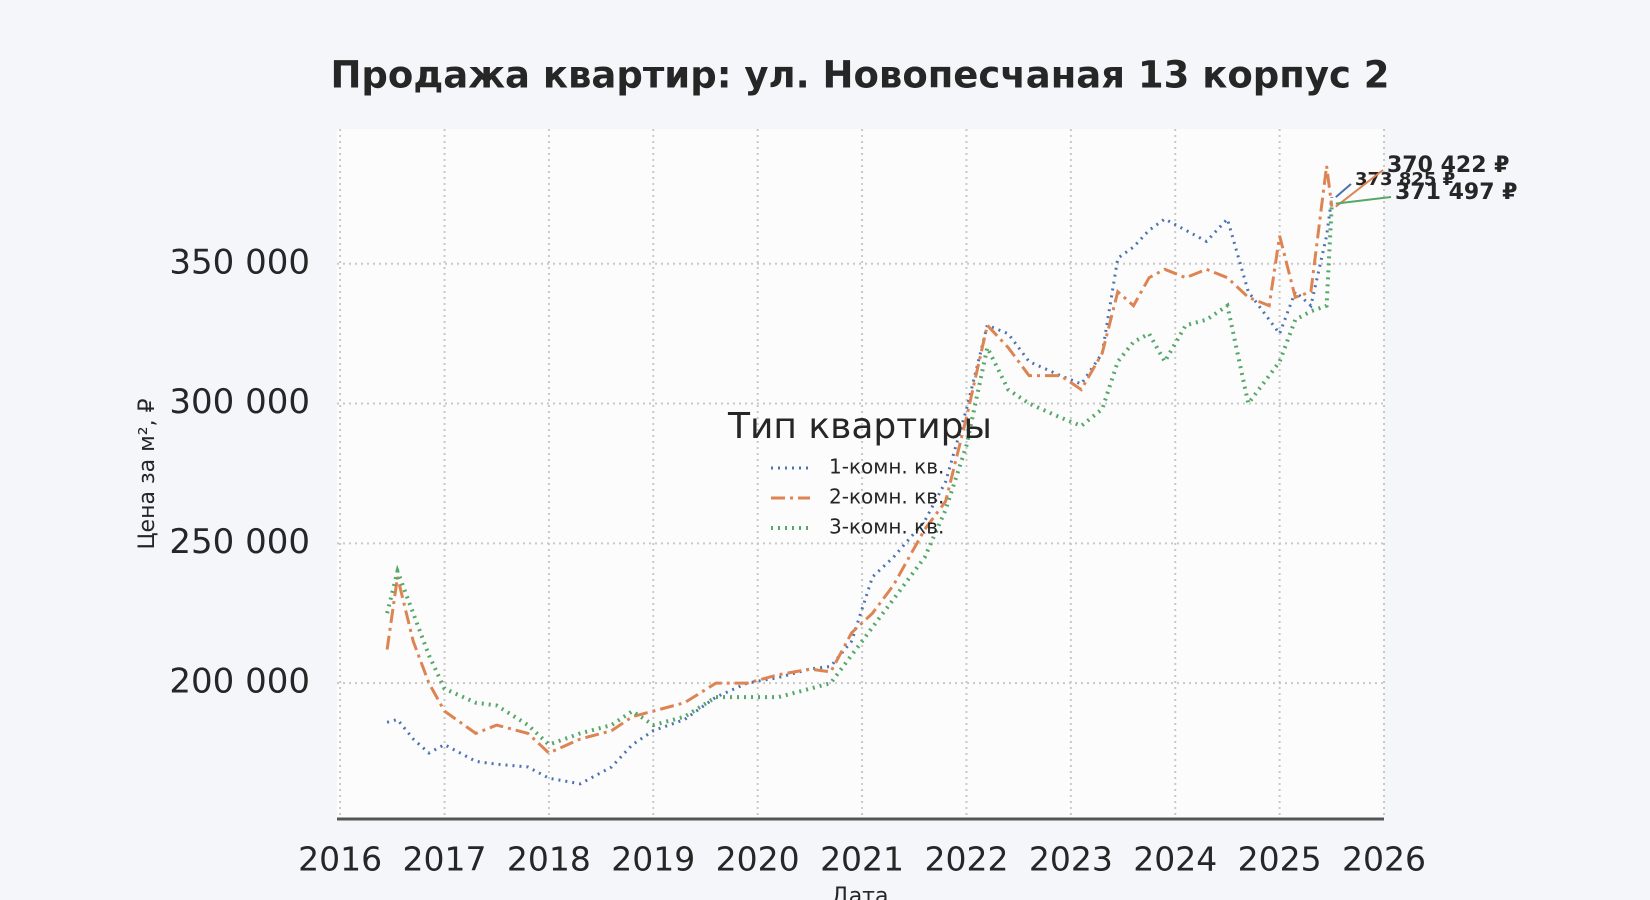 The image size is (1650, 900). I want to click on y-tick-label: 250 000, so click(239, 542).